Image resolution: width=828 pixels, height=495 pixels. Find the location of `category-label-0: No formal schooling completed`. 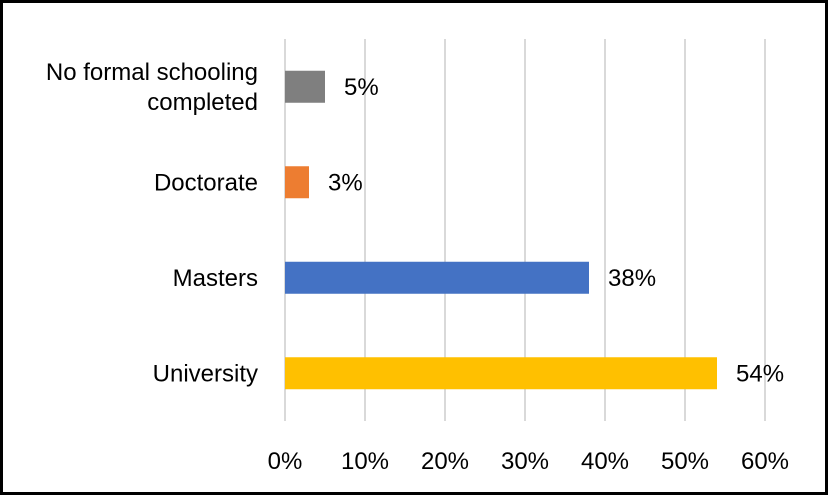

category-label-0: No formal schooling completed is located at coordinates (152, 87).